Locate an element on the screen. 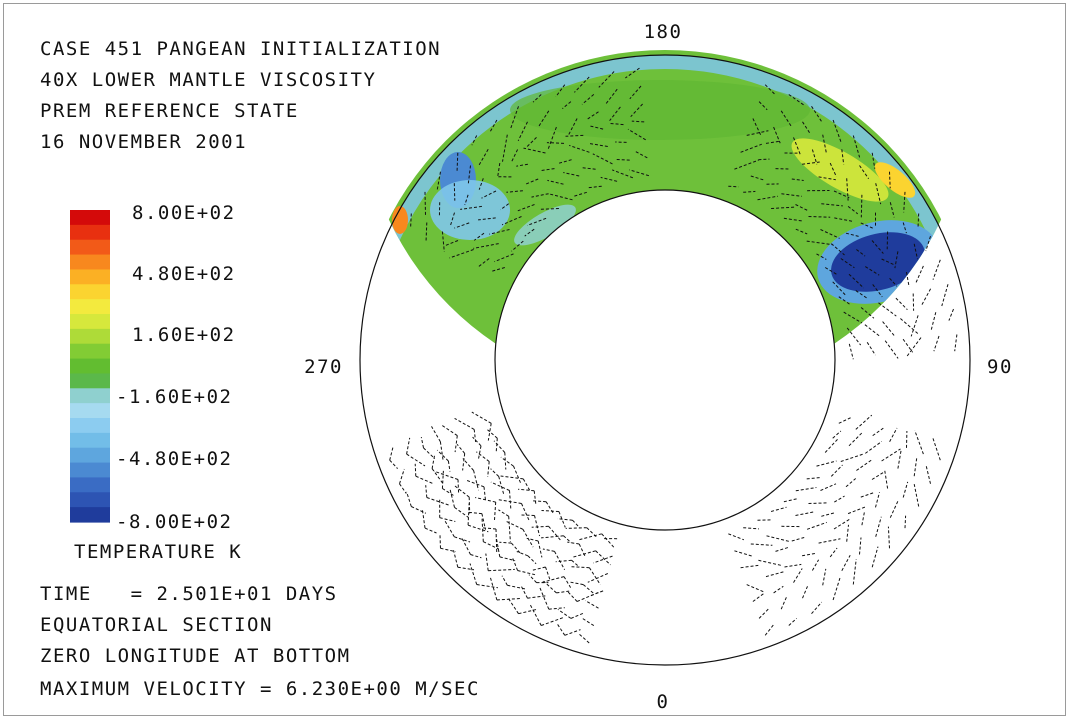  header-line: 40X LOWER MANTLE VISCOSITY is located at coordinates (208, 80).